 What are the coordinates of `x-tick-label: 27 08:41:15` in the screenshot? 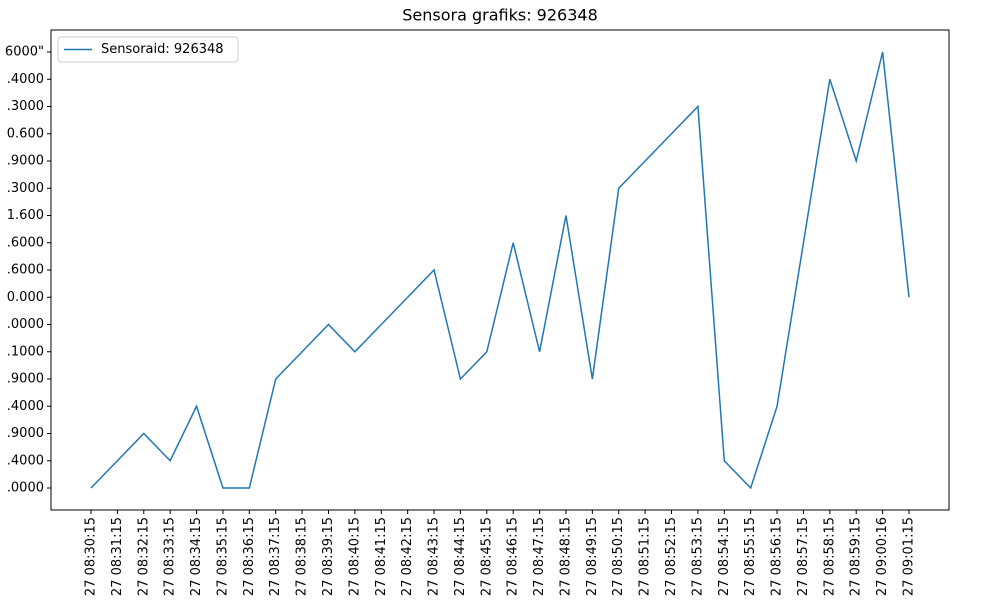 It's located at (381, 556).